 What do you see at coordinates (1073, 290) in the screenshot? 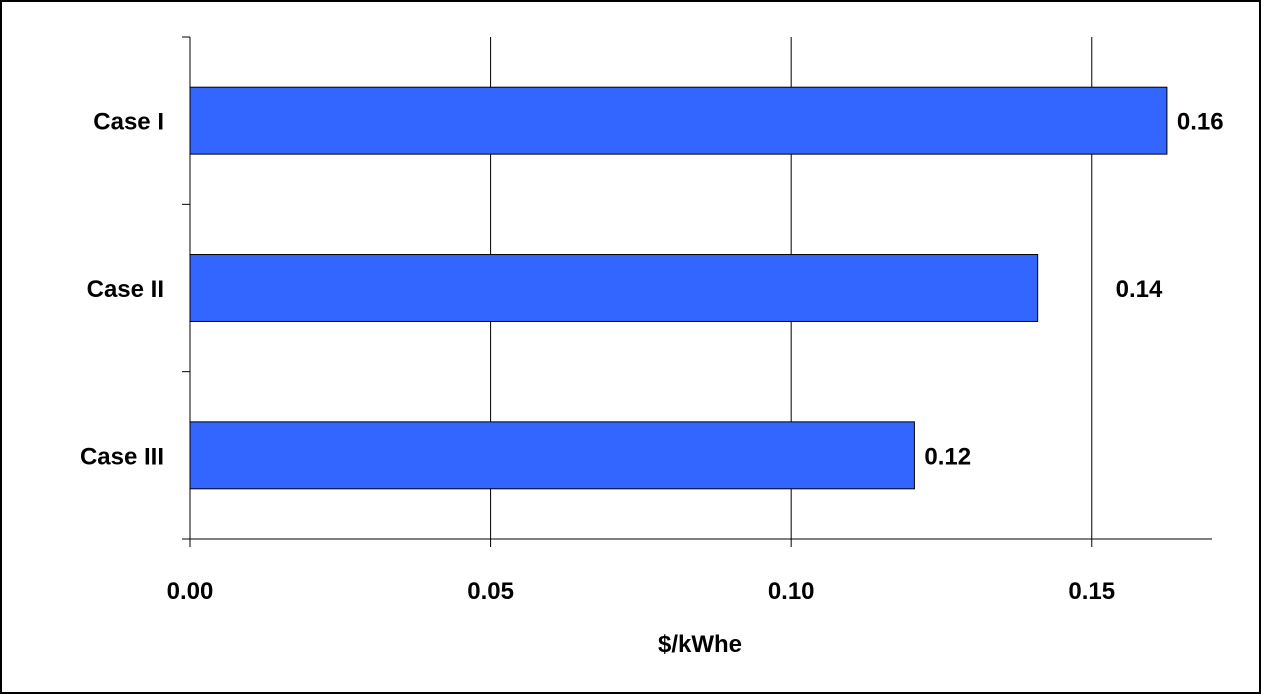
I see `data-labels: 0.16 0.14 0.12` at bounding box center [1073, 290].